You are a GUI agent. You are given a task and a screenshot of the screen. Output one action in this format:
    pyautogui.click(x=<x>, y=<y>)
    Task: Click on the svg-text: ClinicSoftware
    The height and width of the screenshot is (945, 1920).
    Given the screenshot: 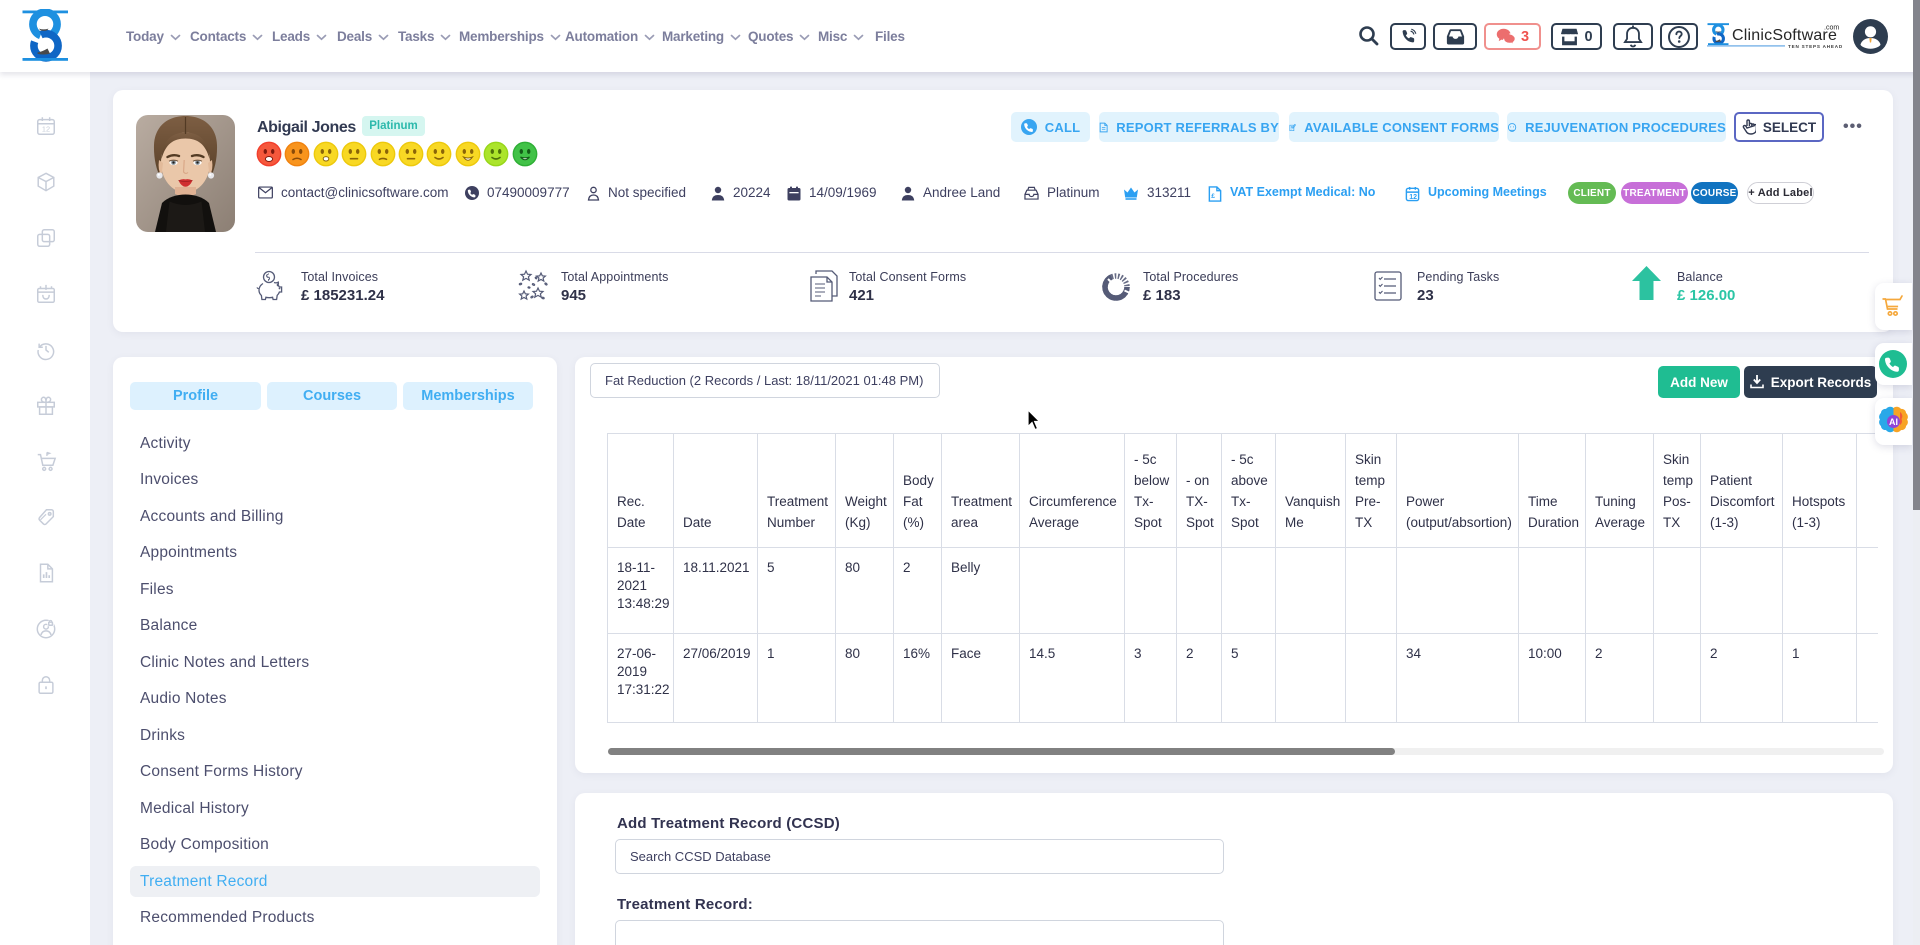 What is the action you would take?
    pyautogui.click(x=1784, y=35)
    